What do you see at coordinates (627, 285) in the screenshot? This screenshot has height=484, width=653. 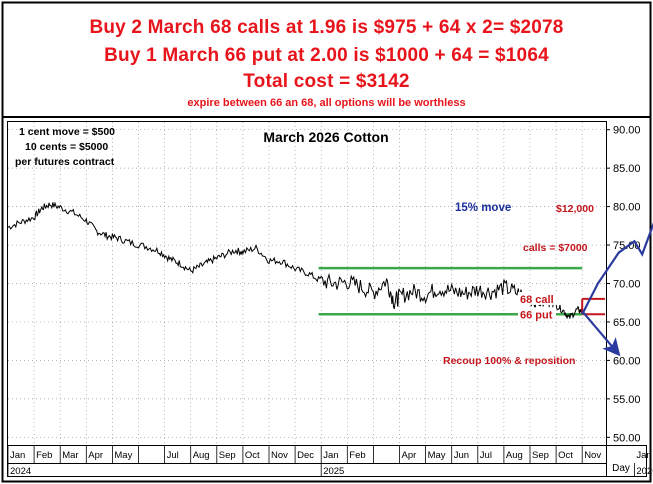 I see `y-tick-label: 70.00` at bounding box center [627, 285].